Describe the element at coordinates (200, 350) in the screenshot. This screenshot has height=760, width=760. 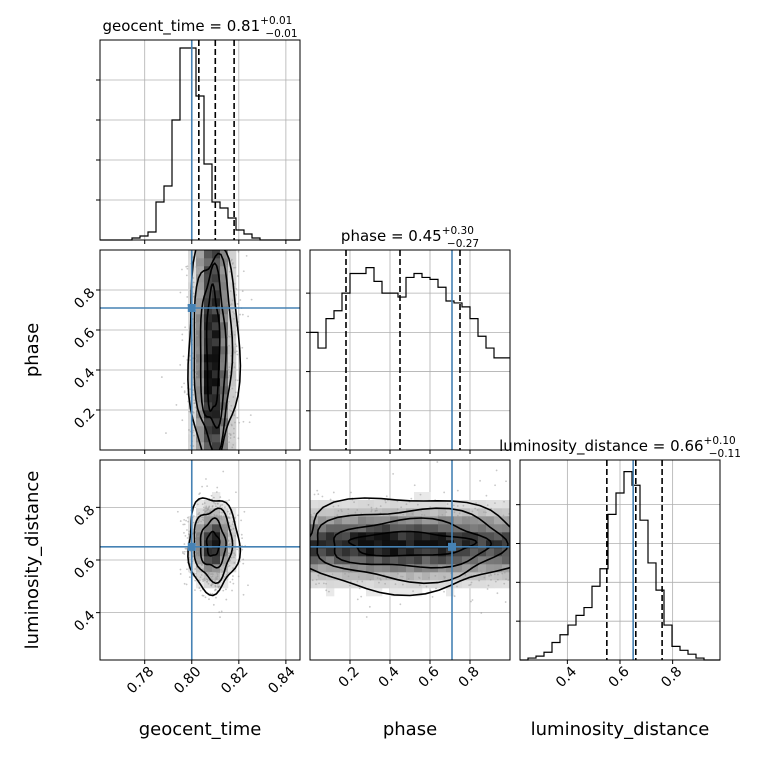
I see `subplot-phase-vs-geocent-time` at that location.